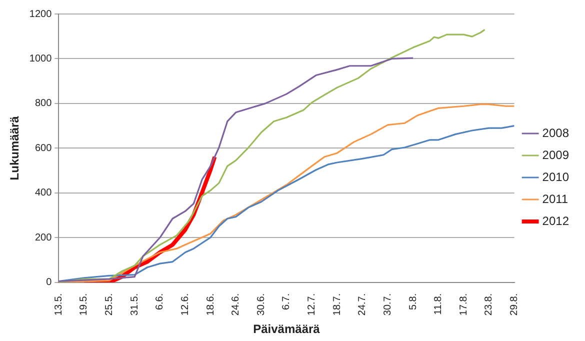  What do you see at coordinates (261, 304) in the screenshot?
I see `x-tick-label: 30.6.` at bounding box center [261, 304].